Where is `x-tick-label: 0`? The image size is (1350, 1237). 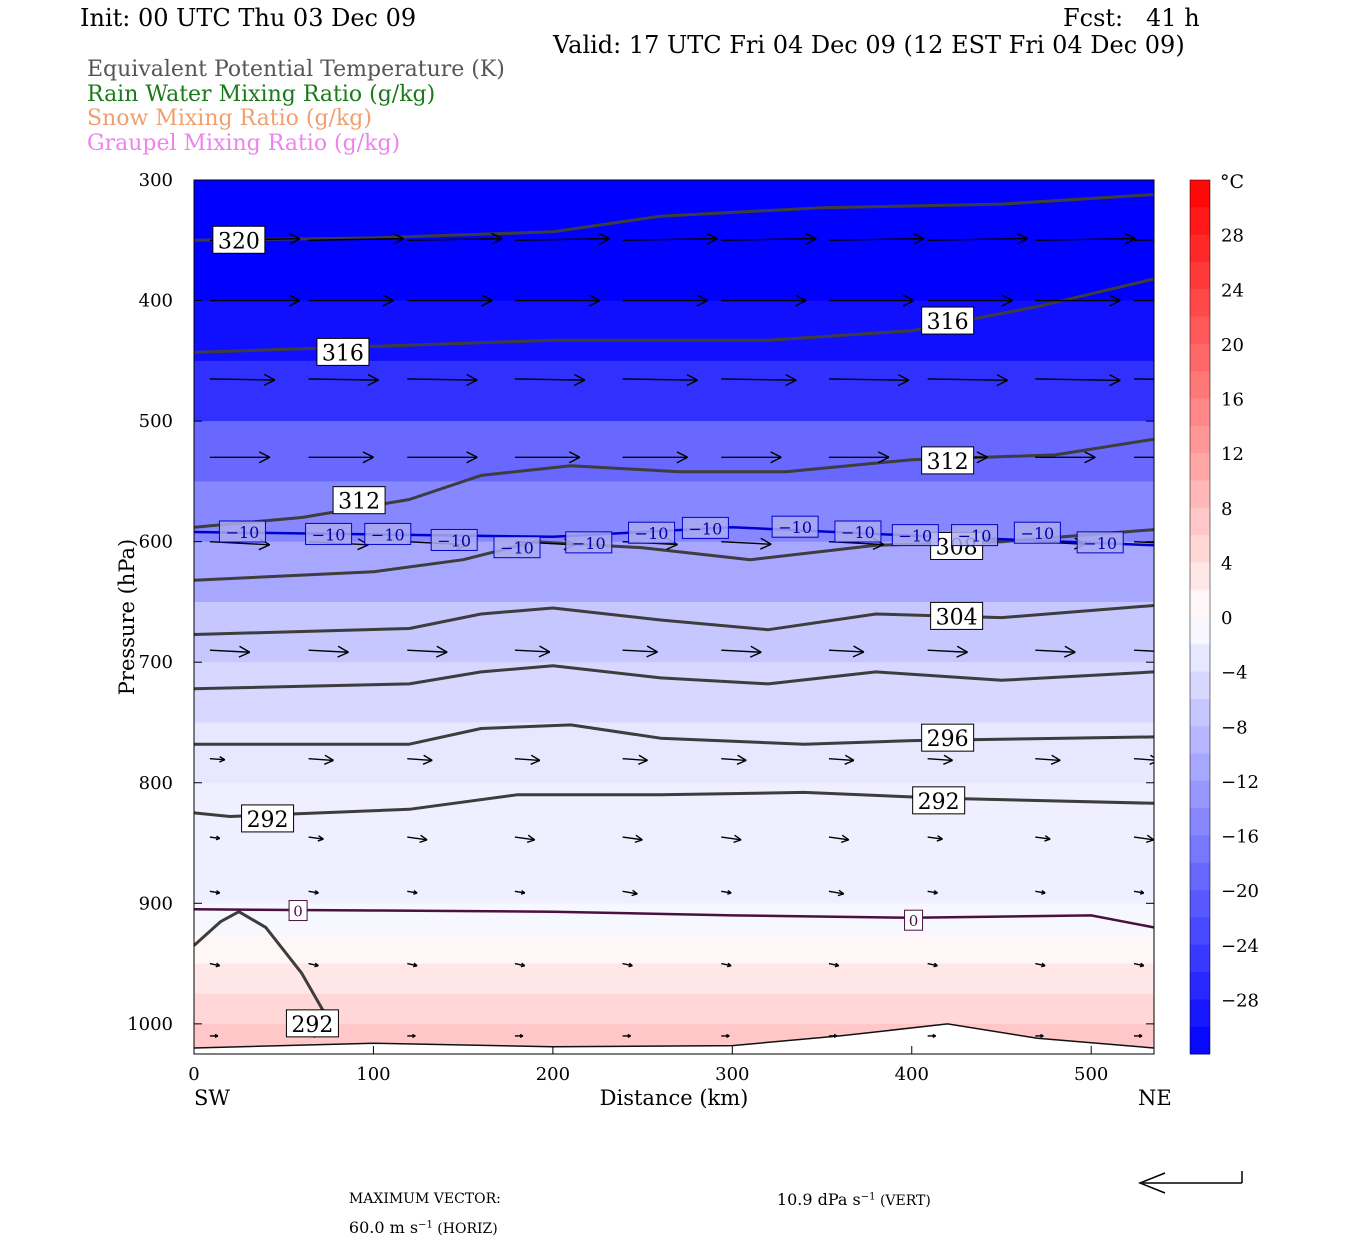 x-tick-label: 0 is located at coordinates (193, 1074).